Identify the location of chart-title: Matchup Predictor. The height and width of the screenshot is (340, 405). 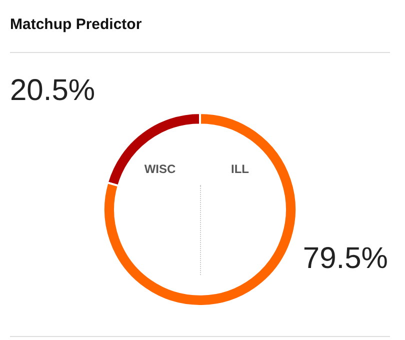
(76, 24).